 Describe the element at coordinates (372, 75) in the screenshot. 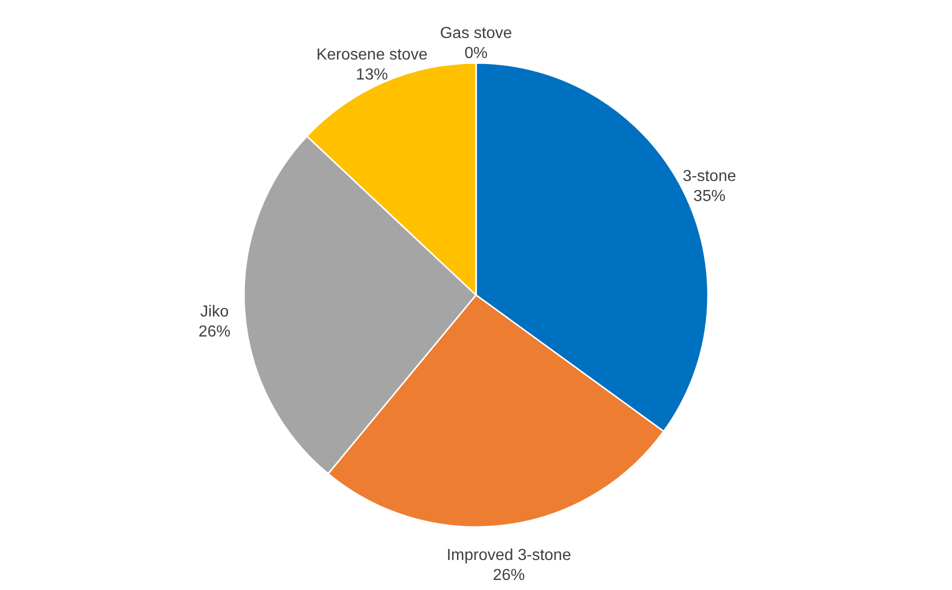

I see `data-label: 13%` at that location.